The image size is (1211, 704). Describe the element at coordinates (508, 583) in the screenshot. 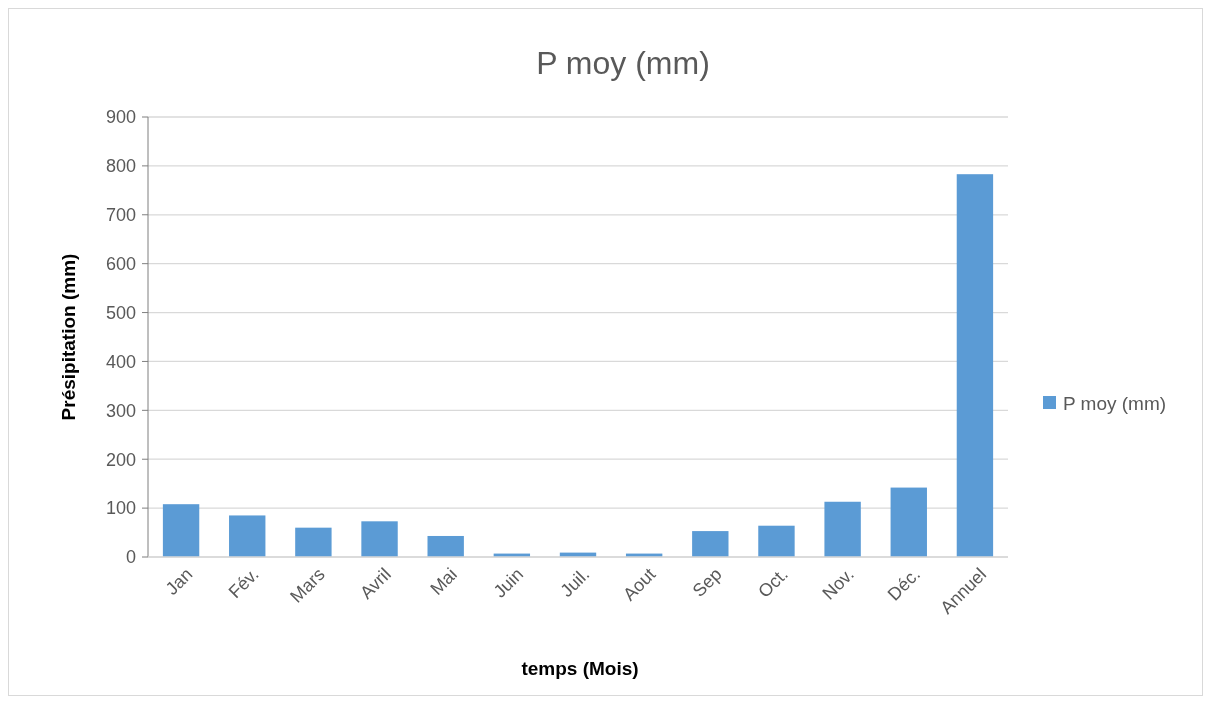

I see `x-tick-label: Juin` at that location.